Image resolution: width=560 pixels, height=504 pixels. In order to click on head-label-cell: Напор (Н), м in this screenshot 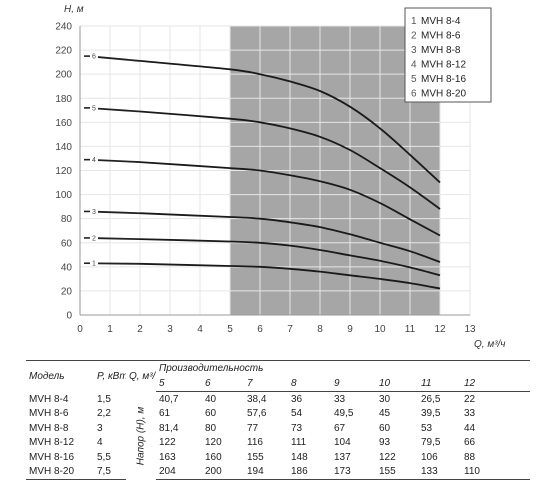, I will do `click(141, 436)`.